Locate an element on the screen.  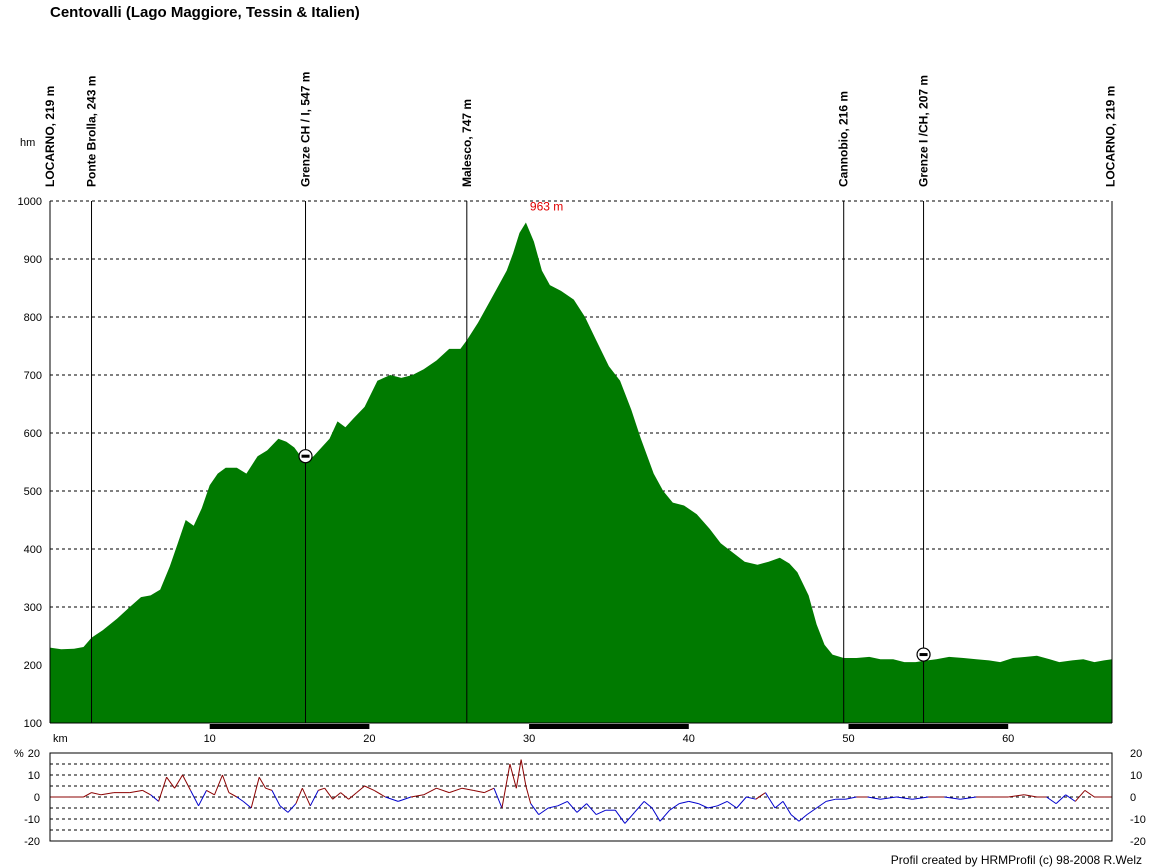
x-tick-label: 30 is located at coordinates (529, 739).